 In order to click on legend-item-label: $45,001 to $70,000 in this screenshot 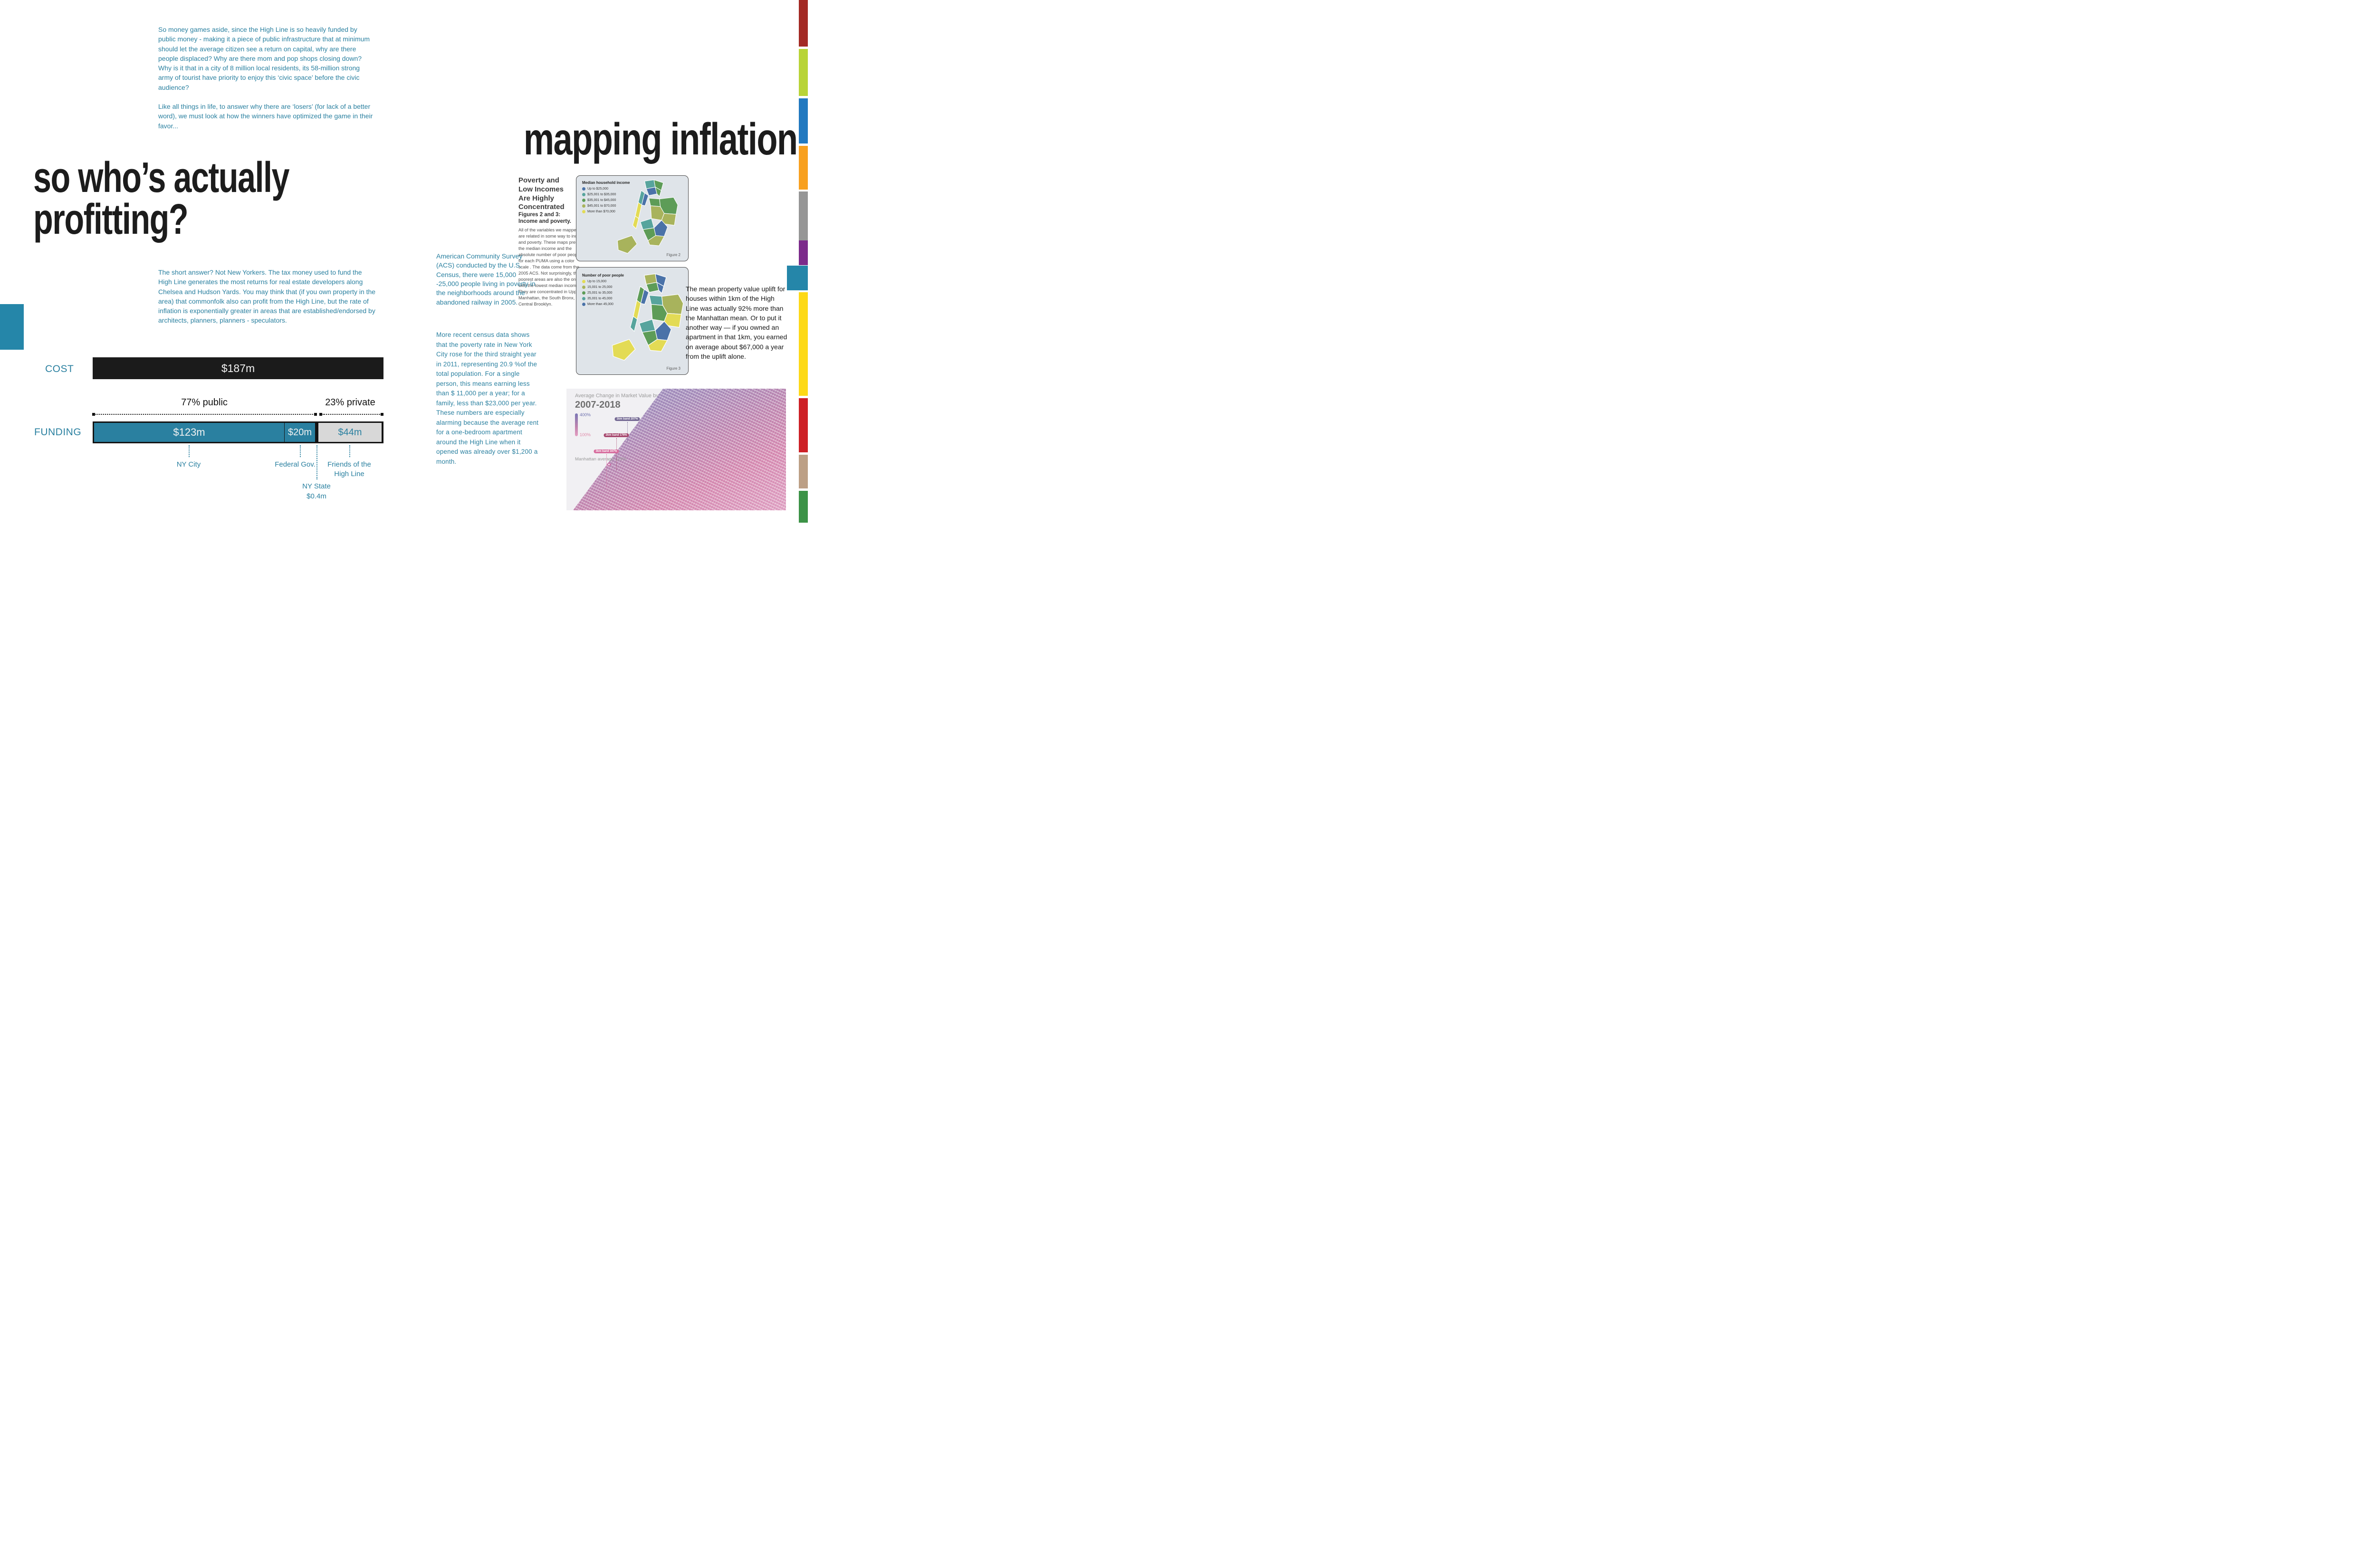, I will do `click(601, 206)`.